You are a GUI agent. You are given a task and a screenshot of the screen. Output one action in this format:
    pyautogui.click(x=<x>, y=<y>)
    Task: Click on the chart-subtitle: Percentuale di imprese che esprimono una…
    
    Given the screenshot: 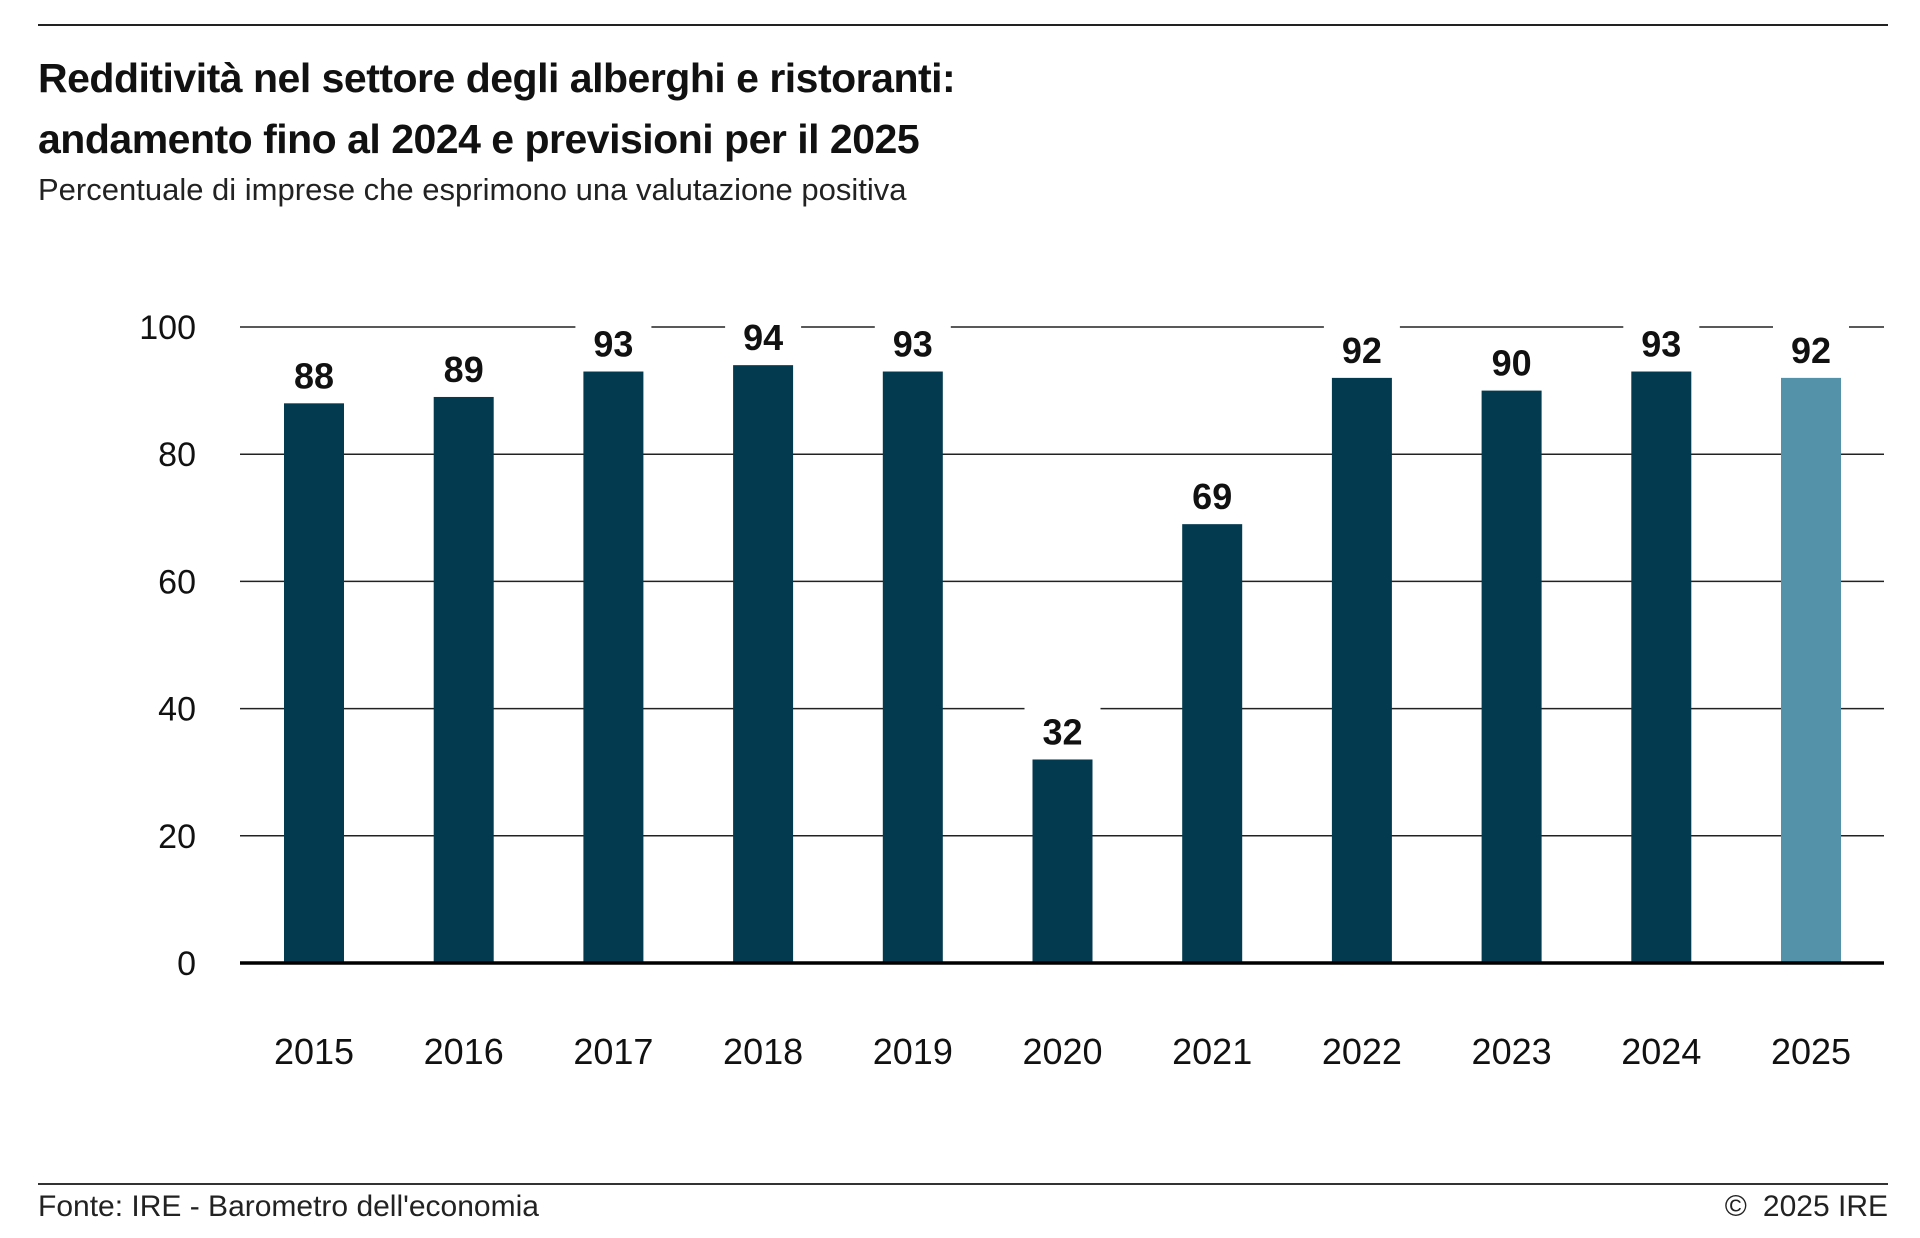 What is the action you would take?
    pyautogui.click(x=472, y=189)
    